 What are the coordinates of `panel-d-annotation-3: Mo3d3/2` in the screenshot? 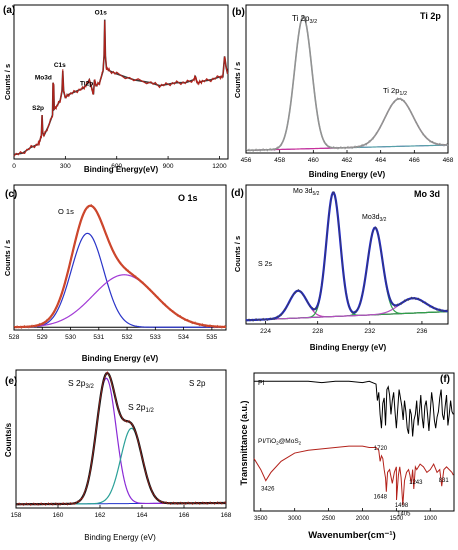 It's located at (374, 218).